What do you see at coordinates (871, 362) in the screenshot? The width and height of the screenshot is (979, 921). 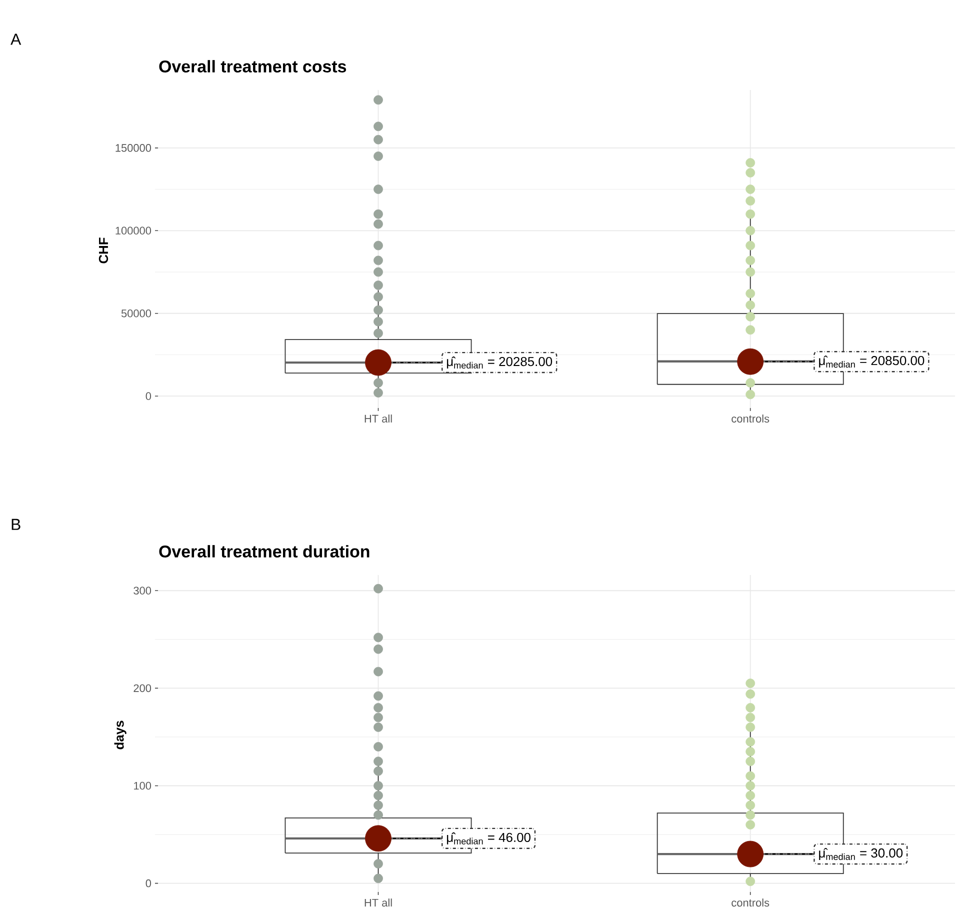 I see `annotation: μ̂$_{median}$ = 20850.00` at bounding box center [871, 362].